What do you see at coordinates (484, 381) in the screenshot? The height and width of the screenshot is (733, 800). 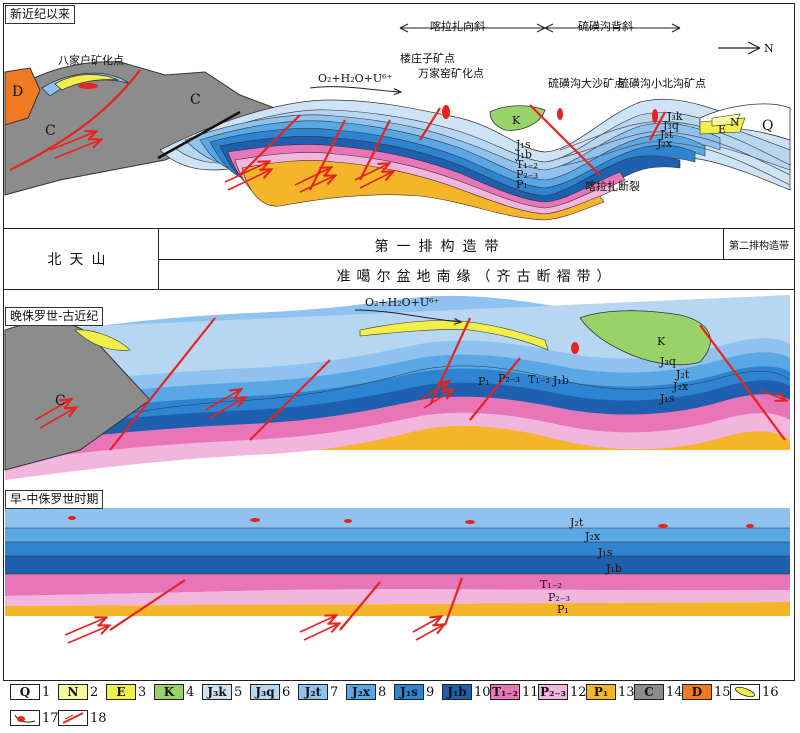 I see `late-sym-p1: P₁` at bounding box center [484, 381].